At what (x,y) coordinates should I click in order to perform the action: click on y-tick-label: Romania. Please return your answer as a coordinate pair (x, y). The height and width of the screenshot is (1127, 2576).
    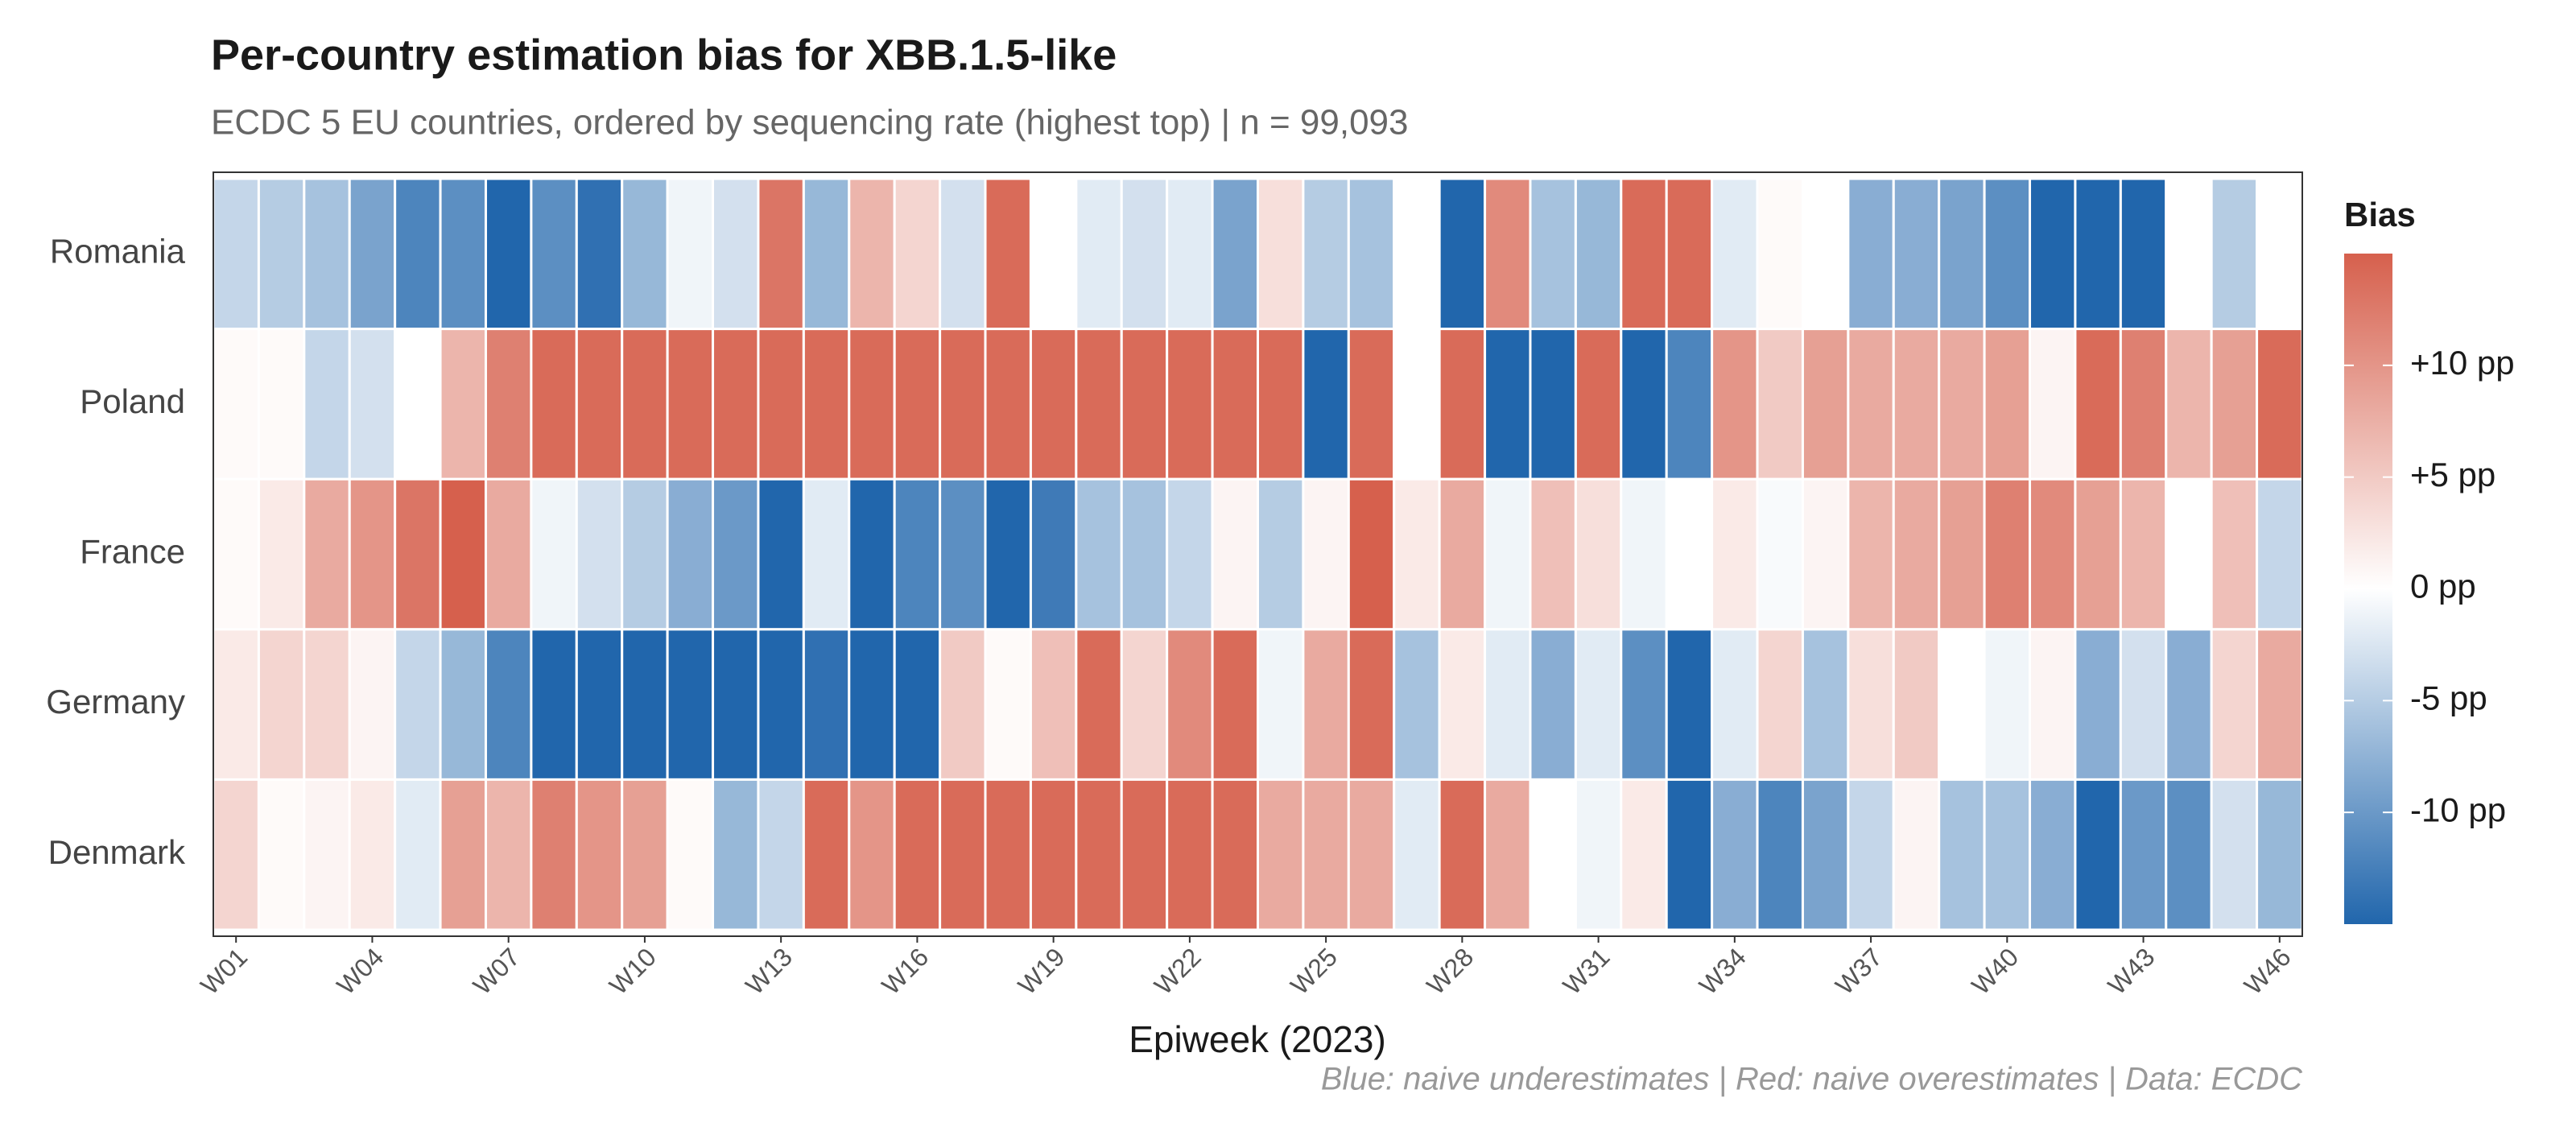
    Looking at the image, I should click on (118, 251).